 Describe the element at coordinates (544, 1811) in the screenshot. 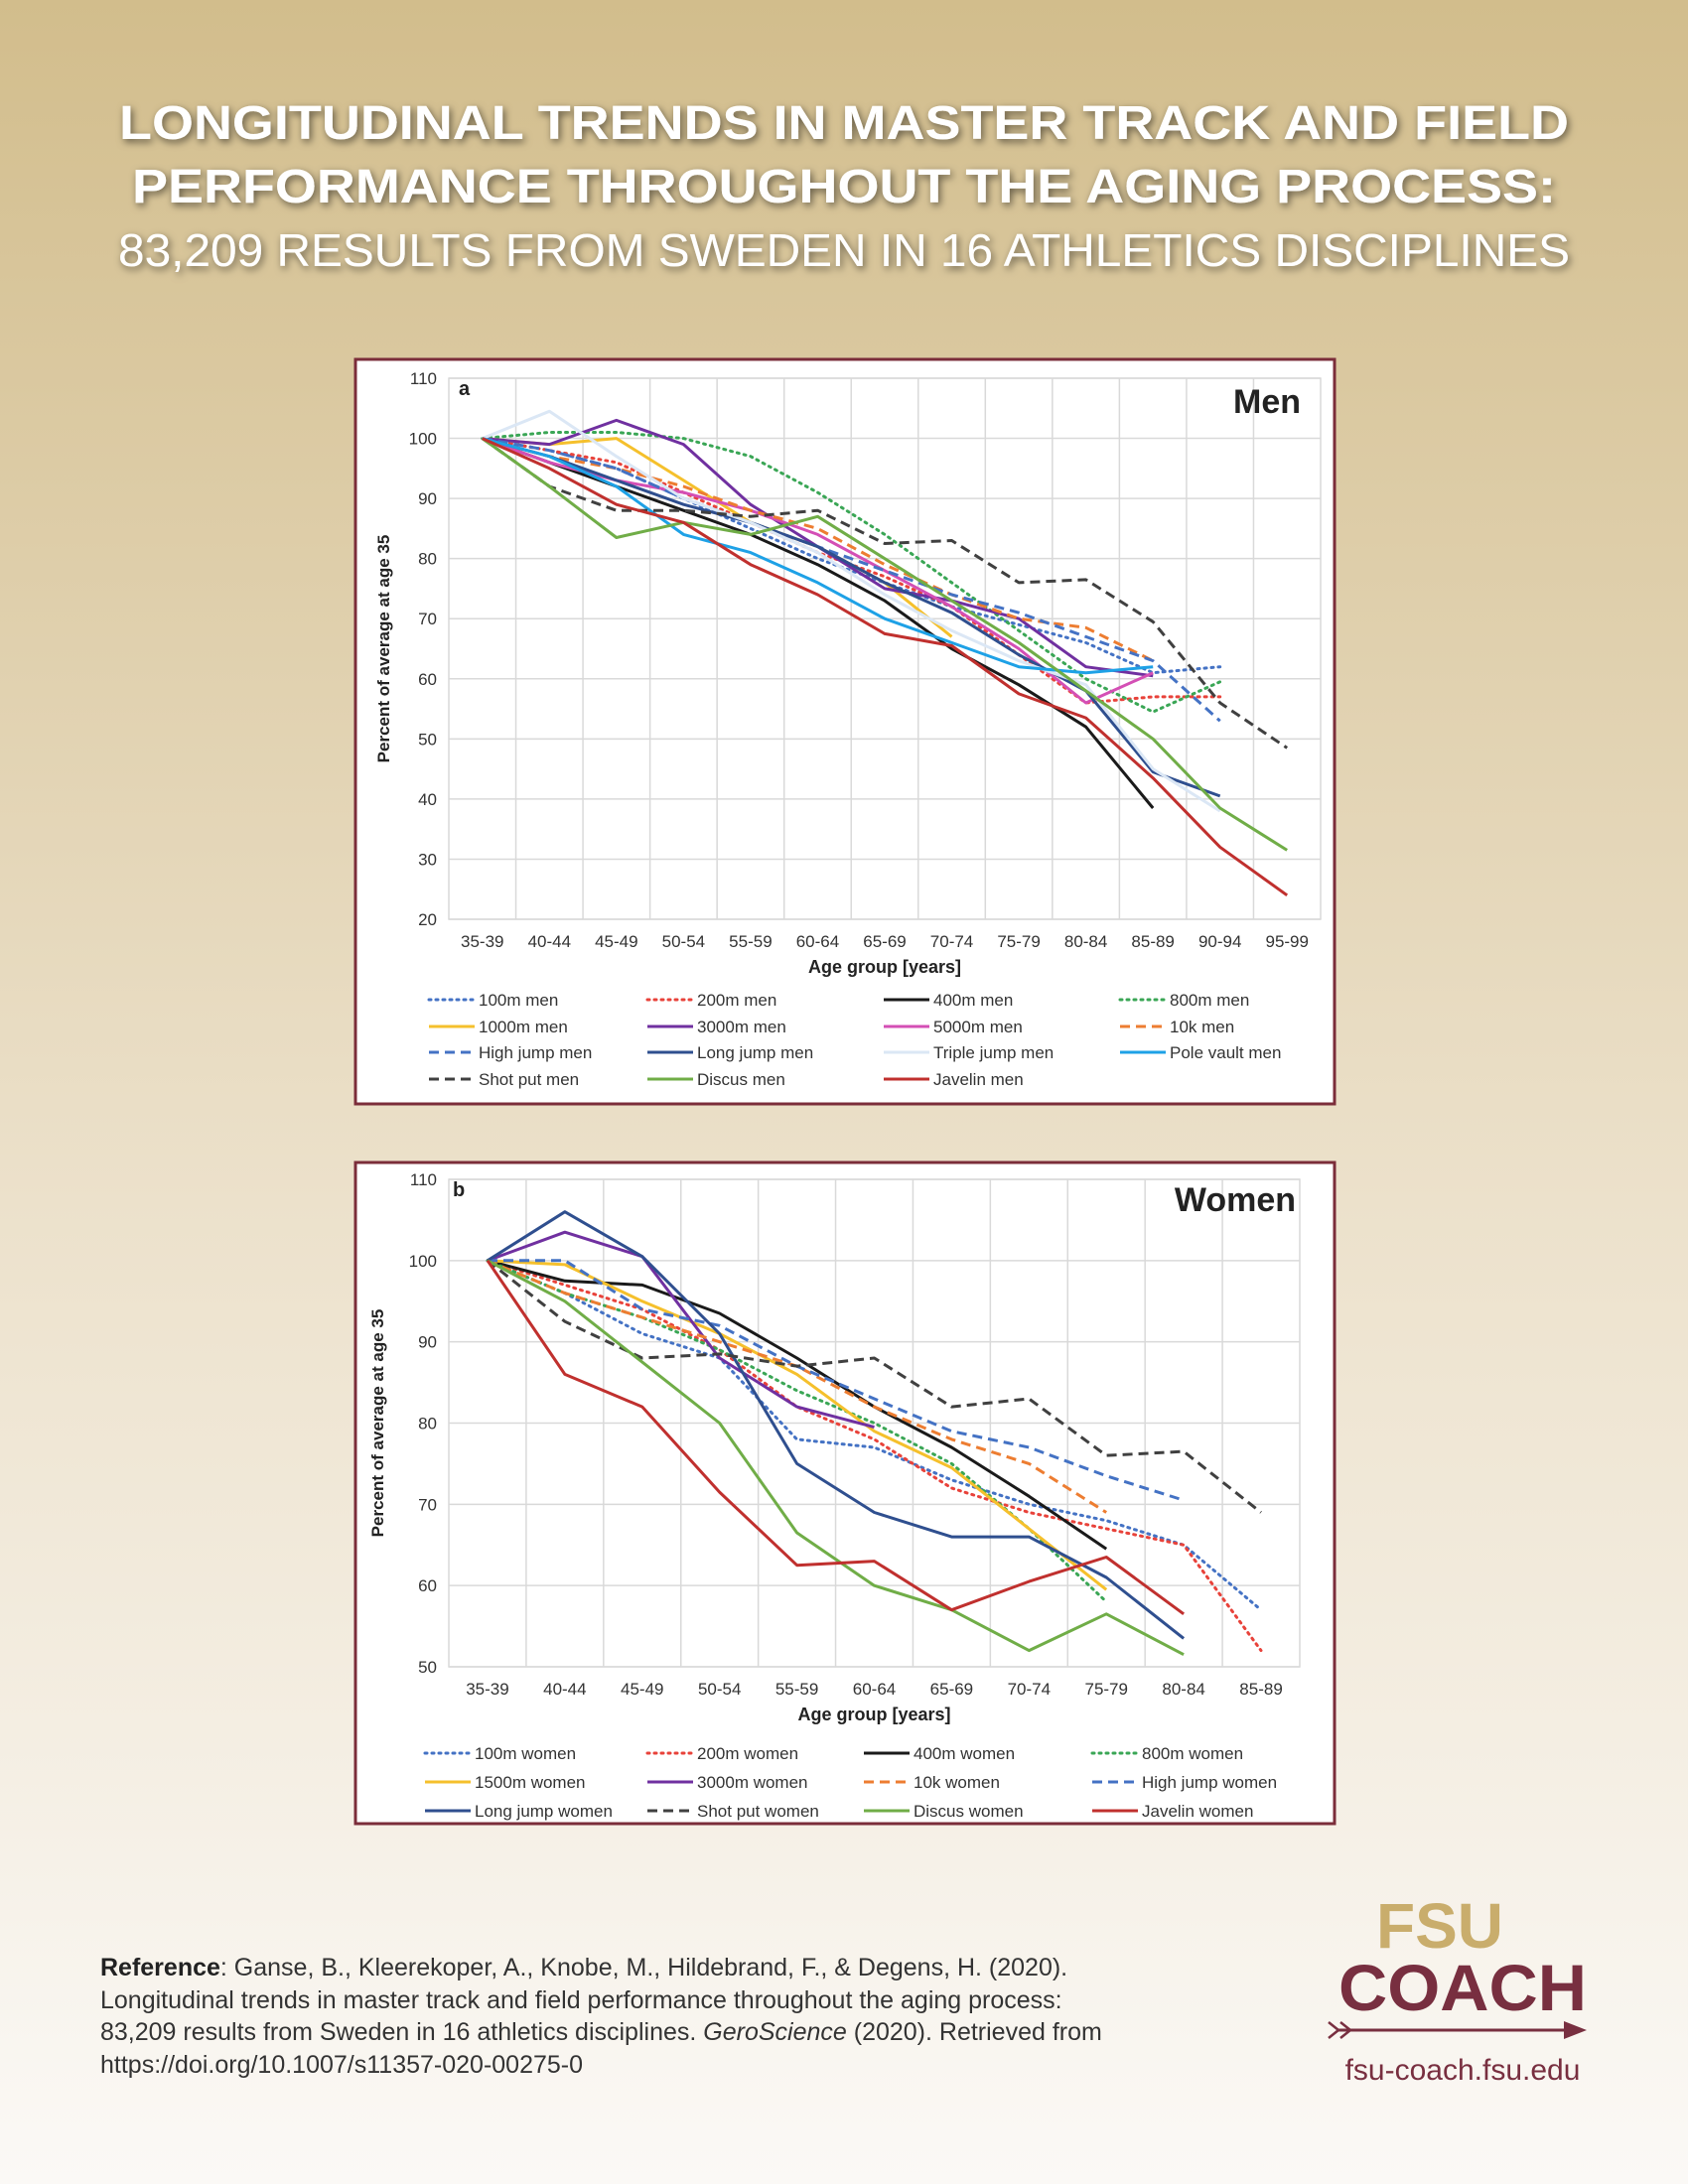

I see `legend-label: Long jump women` at that location.